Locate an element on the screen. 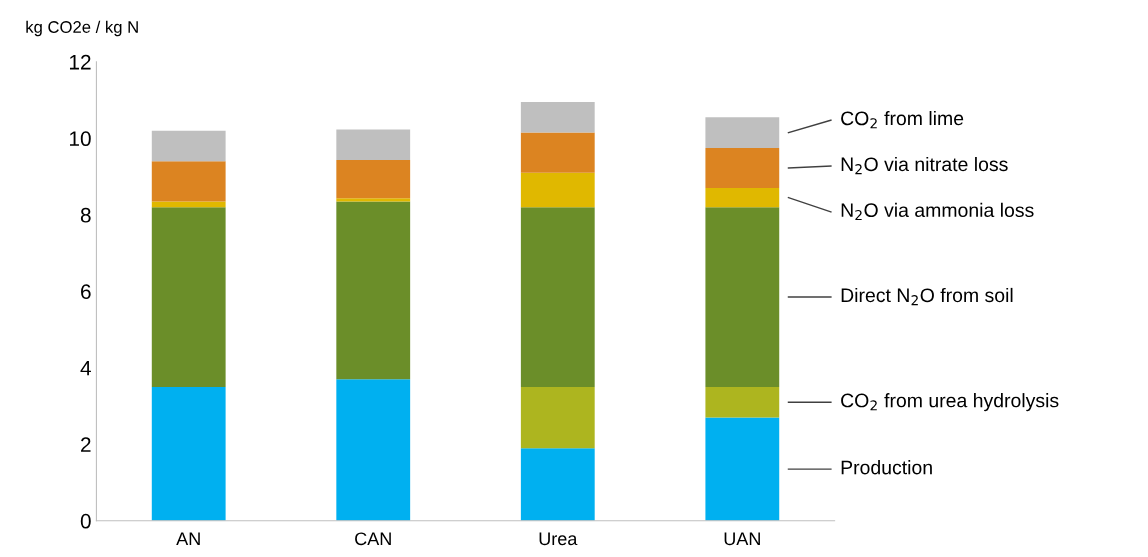 The width and height of the screenshot is (1148, 557). text: N$_{2}$O via nitrate loss is located at coordinates (924, 165).